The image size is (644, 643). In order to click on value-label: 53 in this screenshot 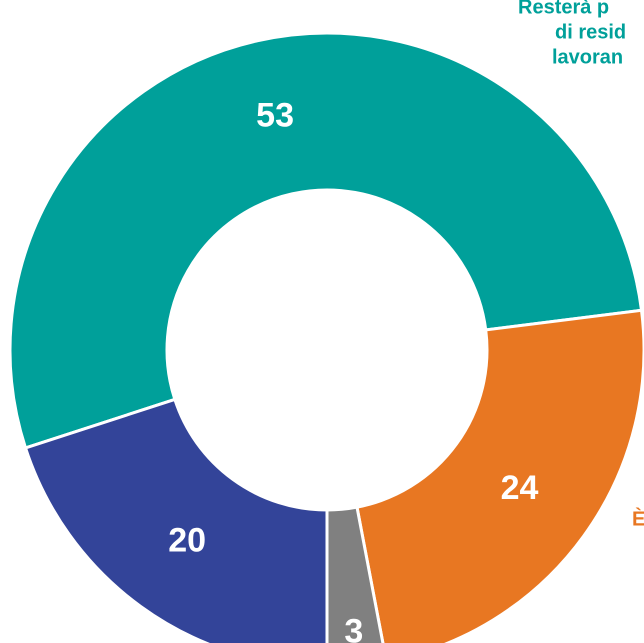, I will do `click(275, 116)`.